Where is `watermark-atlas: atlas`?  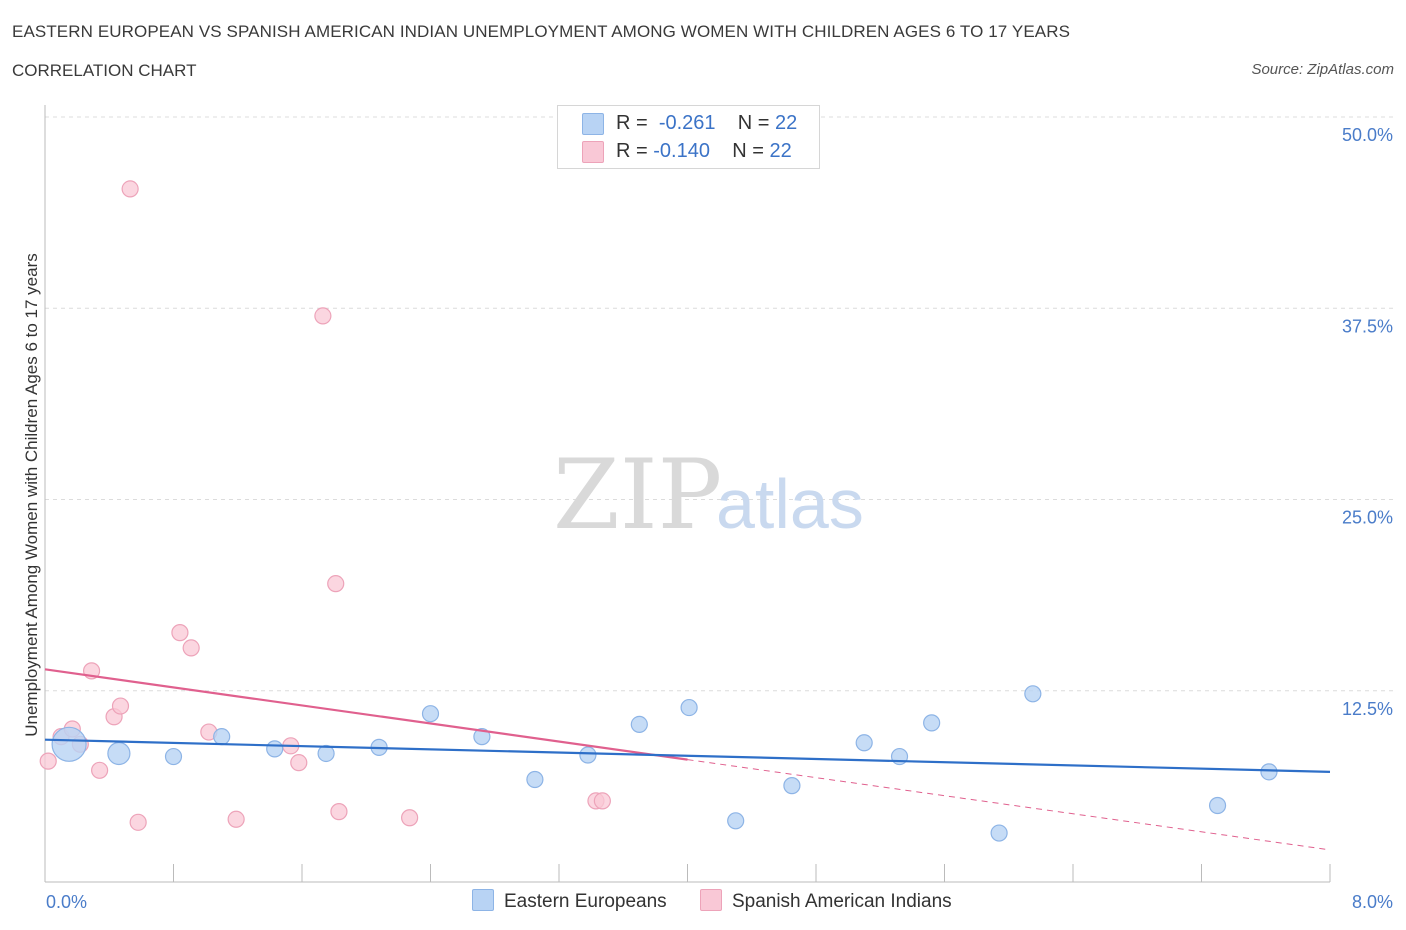
watermark-atlas: atlas is located at coordinates (790, 504).